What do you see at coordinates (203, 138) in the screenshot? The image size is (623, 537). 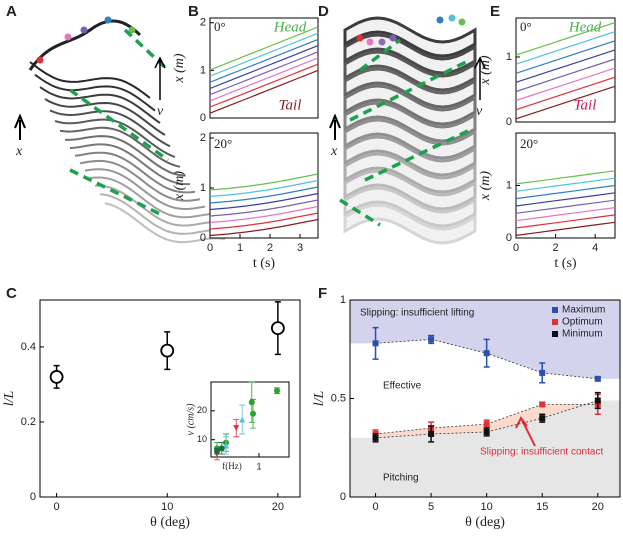 I see `y-tick-label: 2` at bounding box center [203, 138].